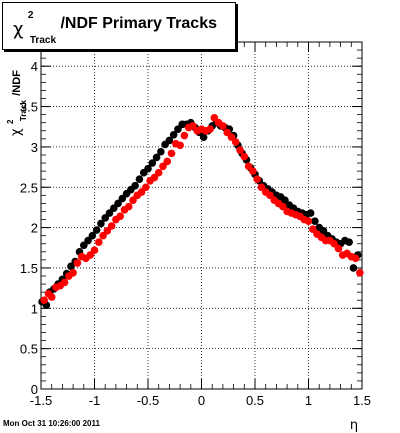 The image size is (400, 433). What do you see at coordinates (41, 400) in the screenshot?
I see `x-tick-label: -1.5` at bounding box center [41, 400].